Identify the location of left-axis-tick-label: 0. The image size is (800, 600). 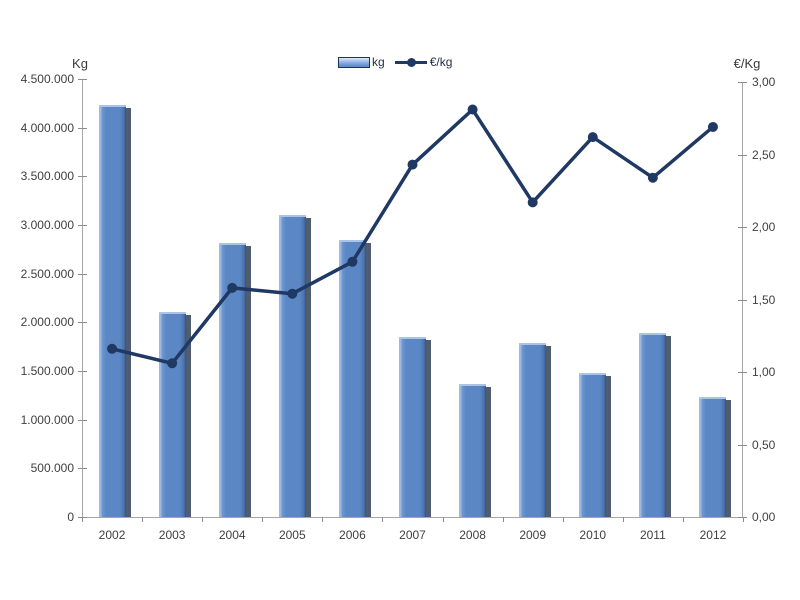
(70, 517).